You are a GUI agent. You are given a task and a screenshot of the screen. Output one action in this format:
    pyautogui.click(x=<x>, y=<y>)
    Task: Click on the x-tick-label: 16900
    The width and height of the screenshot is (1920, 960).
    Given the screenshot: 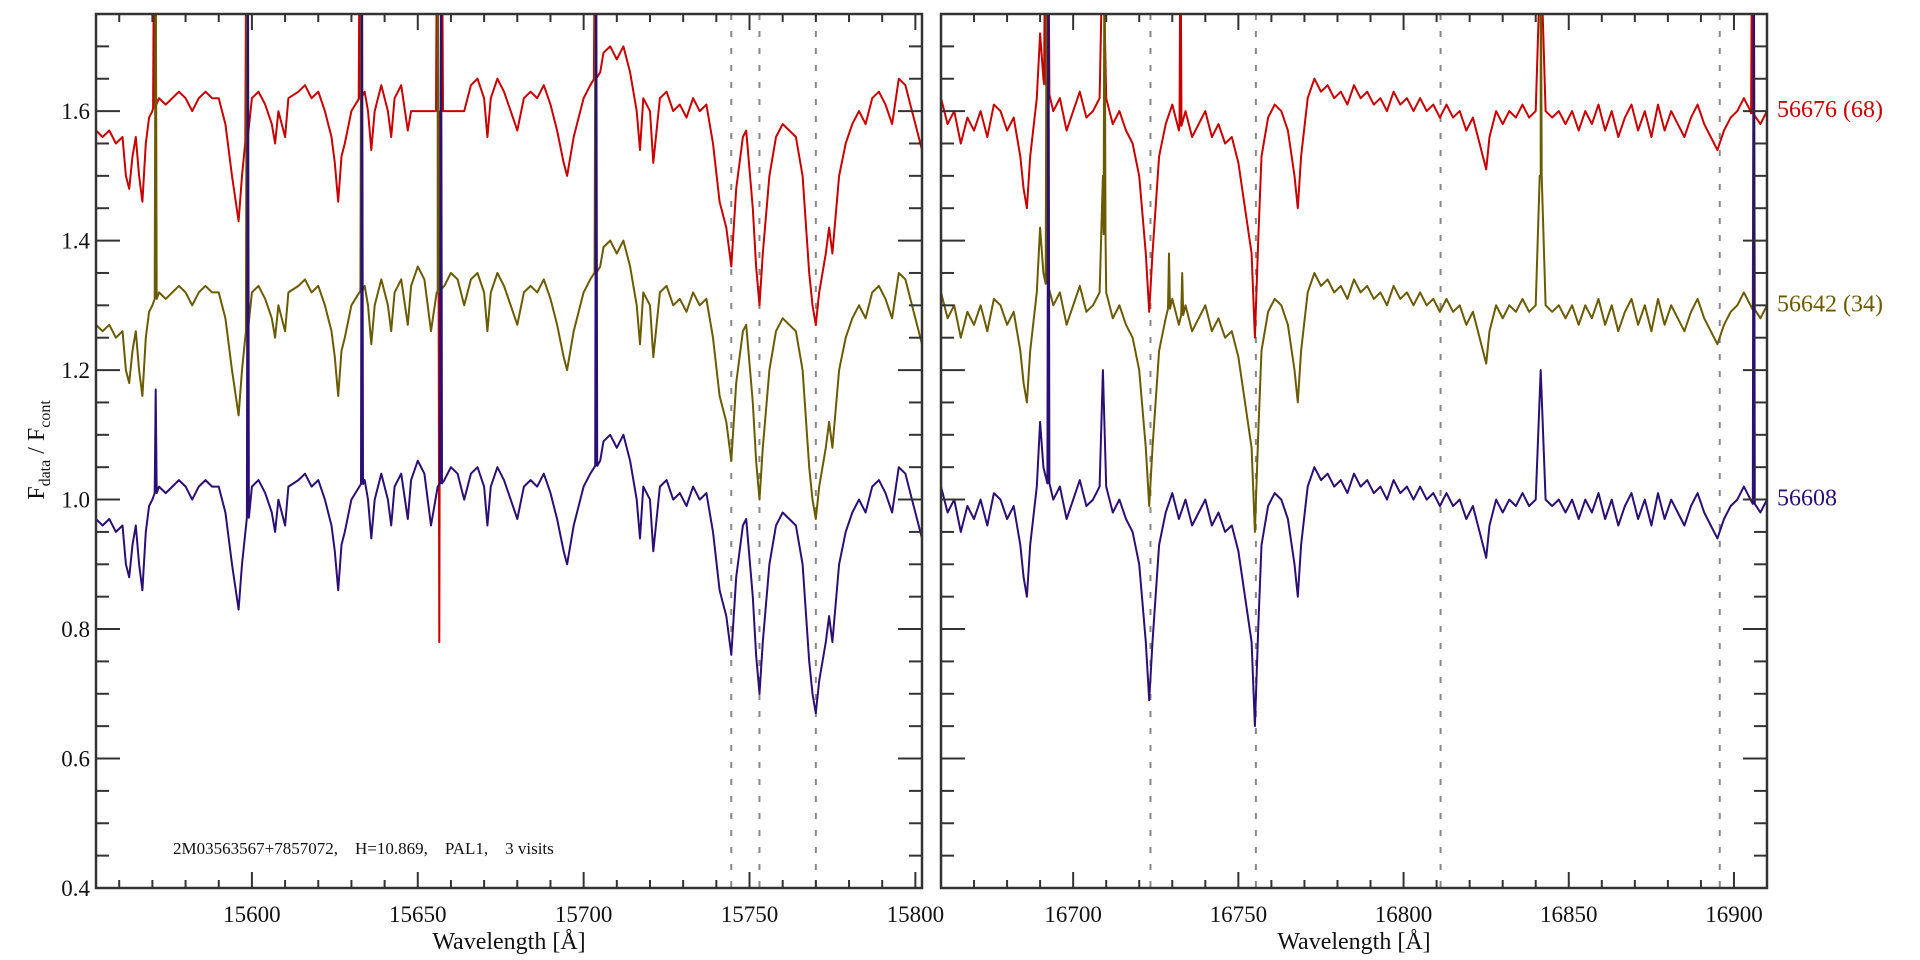 What is the action you would take?
    pyautogui.click(x=1734, y=914)
    